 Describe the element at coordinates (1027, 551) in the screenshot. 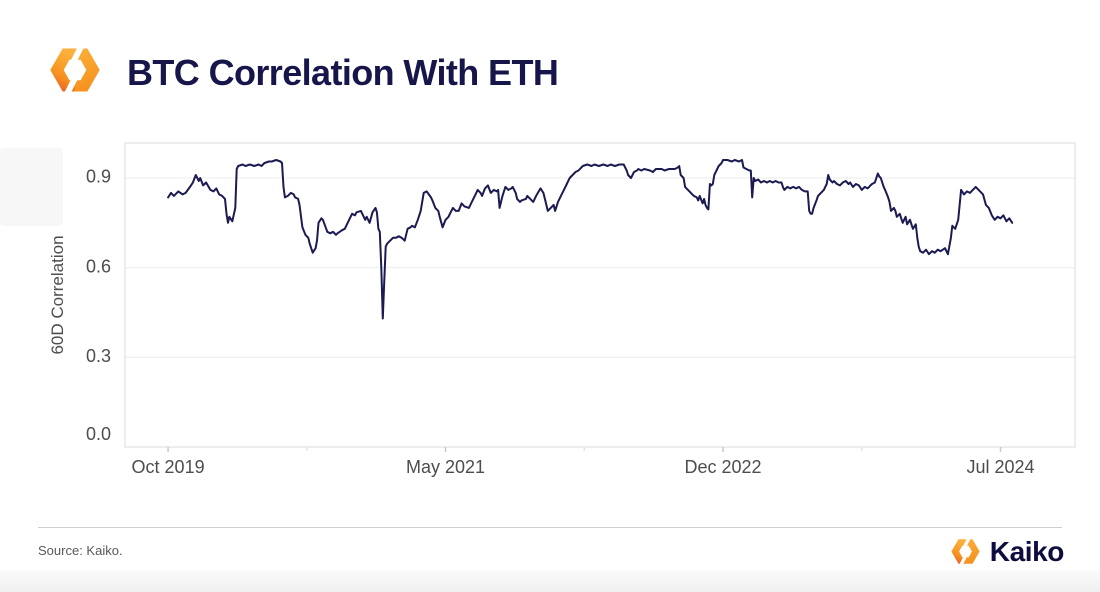

I see `brand-name: Kaiko` at that location.